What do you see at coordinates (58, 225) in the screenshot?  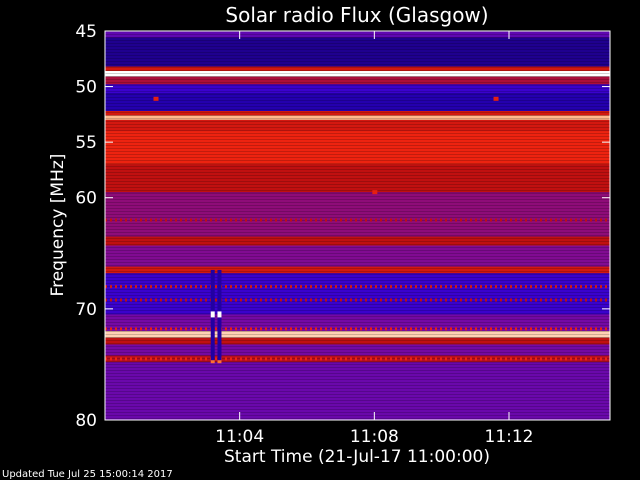 I see `y-axis-label: Frequency [MHz]` at bounding box center [58, 225].